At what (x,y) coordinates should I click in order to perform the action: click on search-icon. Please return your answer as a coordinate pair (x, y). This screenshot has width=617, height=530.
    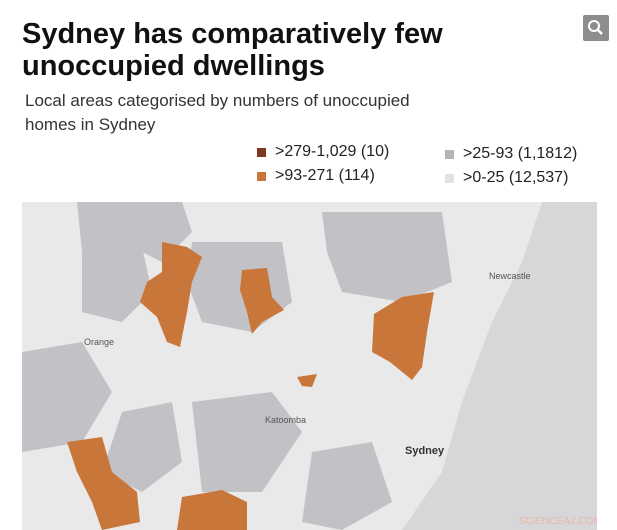
    Looking at the image, I should click on (595, 27).